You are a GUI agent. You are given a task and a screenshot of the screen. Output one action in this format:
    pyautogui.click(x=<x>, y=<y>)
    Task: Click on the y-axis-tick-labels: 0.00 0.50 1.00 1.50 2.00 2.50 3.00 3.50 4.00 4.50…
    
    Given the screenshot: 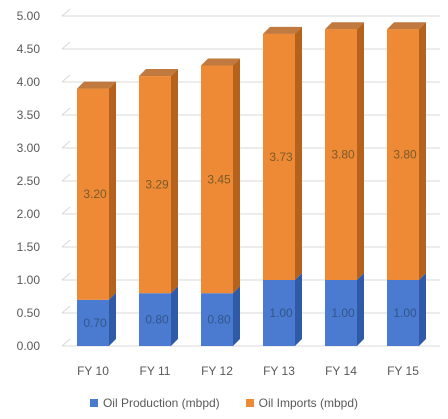 What is the action you would take?
    pyautogui.click(x=29, y=181)
    